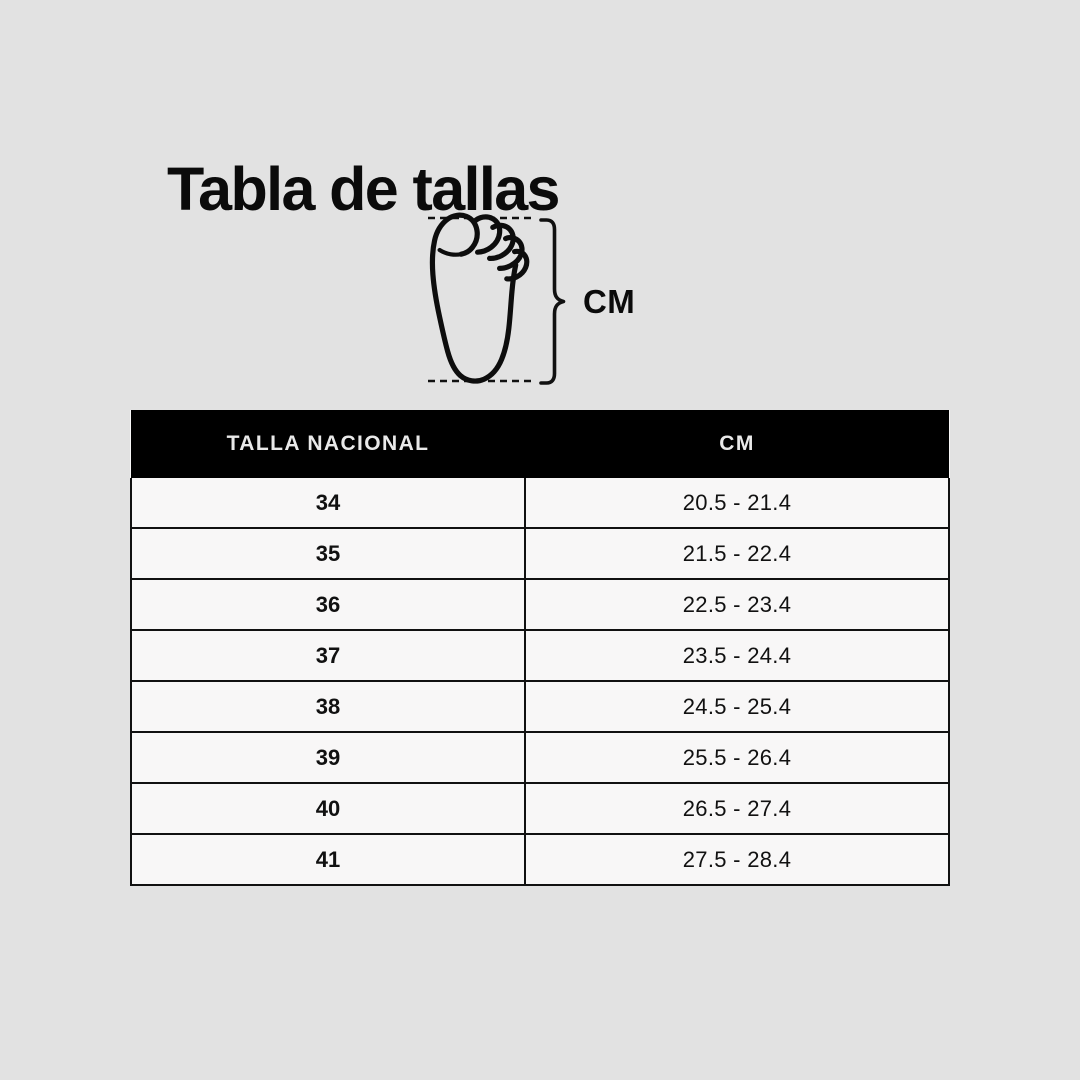 The width and height of the screenshot is (1080, 1080). I want to click on table-header: TALLA NACIONAL CM, so click(540, 444).